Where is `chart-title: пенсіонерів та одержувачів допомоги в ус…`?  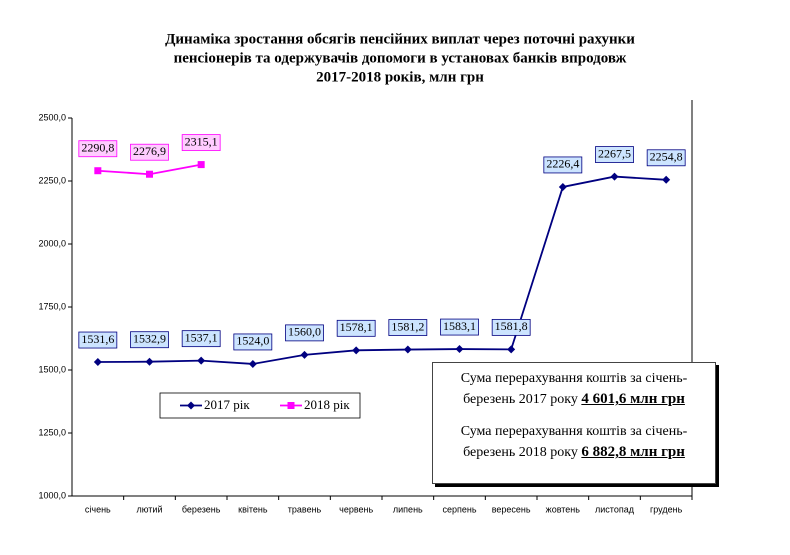 chart-title: пенсіонерів та одержувачів допомоги в ус… is located at coordinates (400, 58).